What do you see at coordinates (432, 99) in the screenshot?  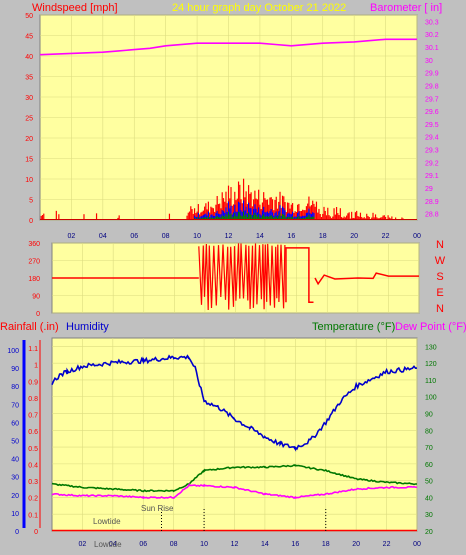 I see `barometer-tick-label: 29.7` at bounding box center [432, 99].